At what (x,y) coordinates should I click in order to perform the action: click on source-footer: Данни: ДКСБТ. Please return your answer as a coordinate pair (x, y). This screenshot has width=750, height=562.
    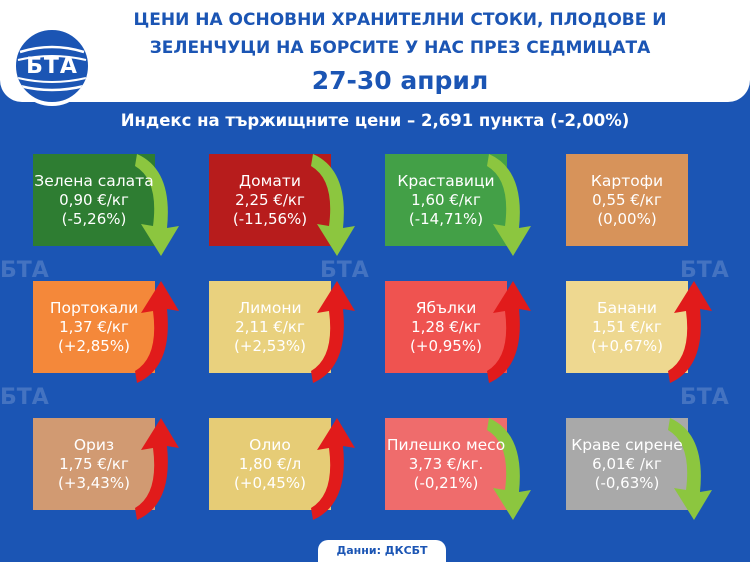
    Looking at the image, I should click on (382, 551).